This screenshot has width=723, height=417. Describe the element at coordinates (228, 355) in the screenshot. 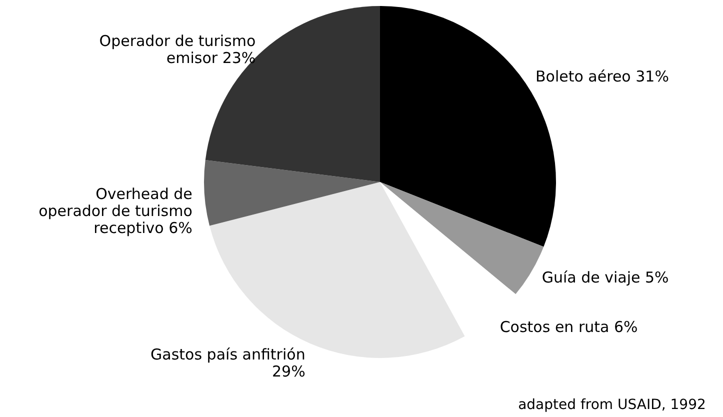

I see `slice-label: Gastos país anfitrión` at that location.